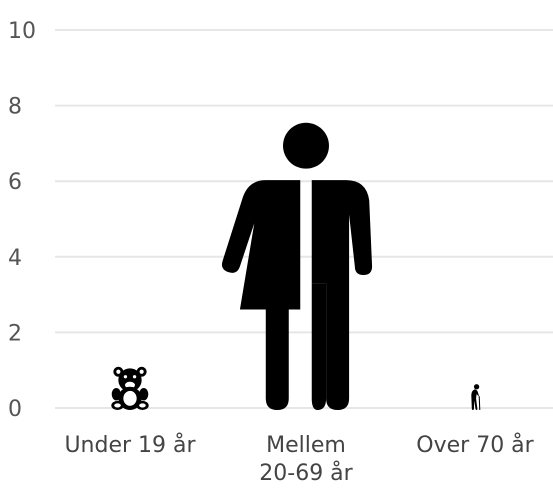  I want to click on x-category-label: Over 70 år, so click(475, 445).